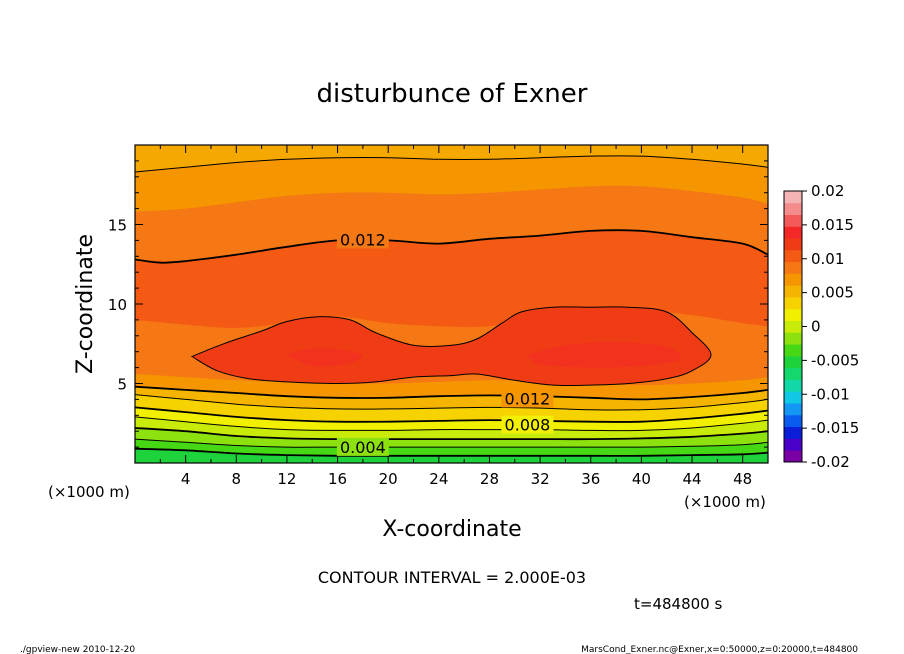  Describe the element at coordinates (827, 191) in the screenshot. I see `colorbar-tick-label-0: 0.02` at that location.